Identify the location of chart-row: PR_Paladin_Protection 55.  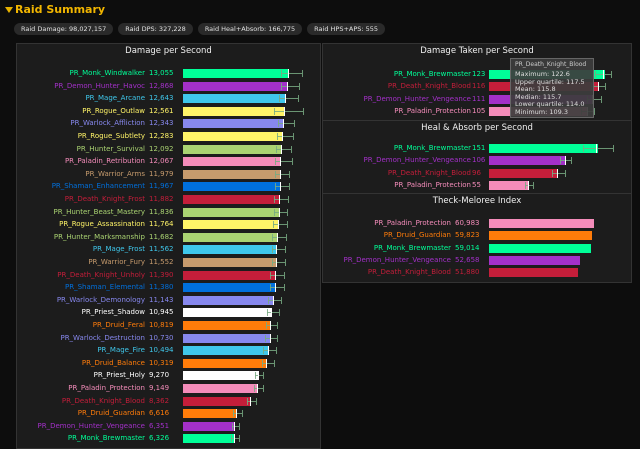
(477, 185).